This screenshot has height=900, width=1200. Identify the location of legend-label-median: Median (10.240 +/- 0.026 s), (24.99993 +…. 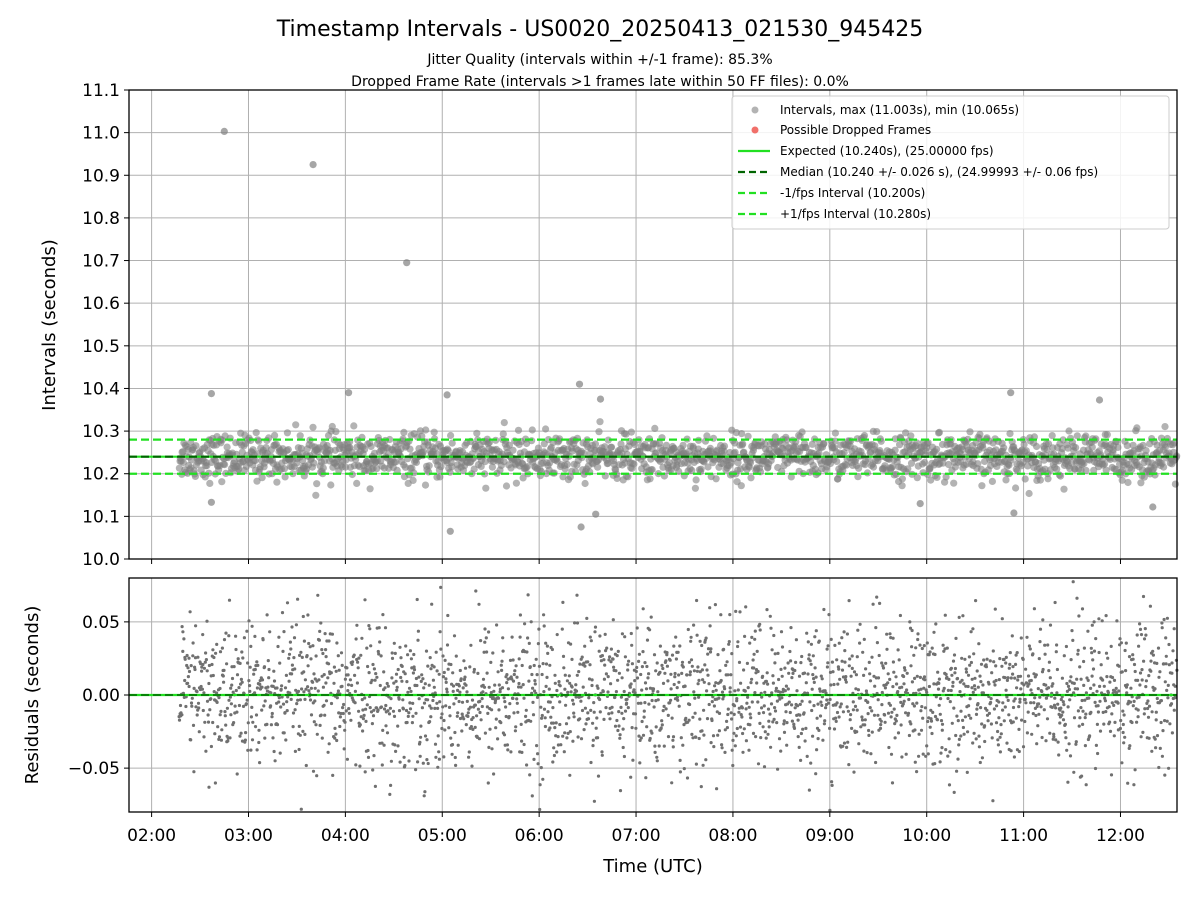
(939, 172).